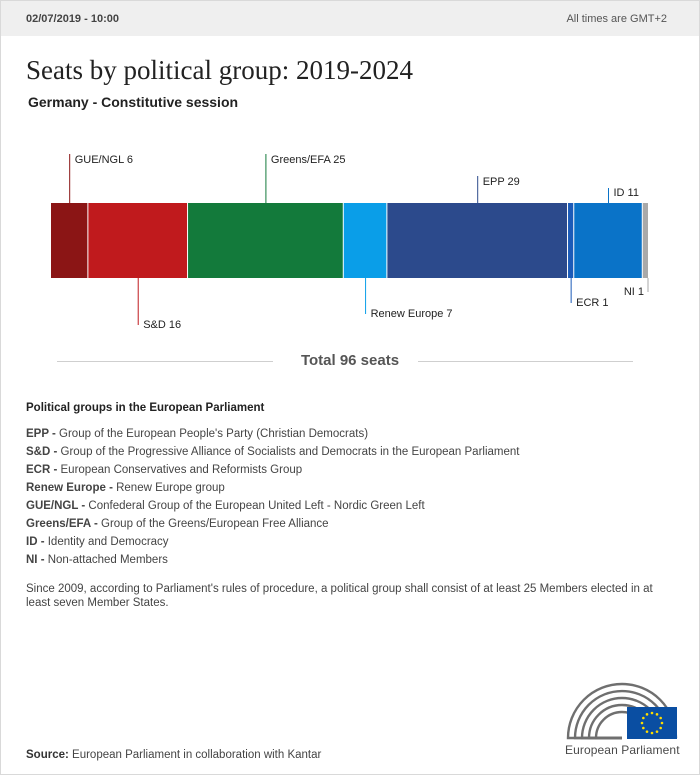 The image size is (700, 775). What do you see at coordinates (47, 755) in the screenshot?
I see `source-label: Source:` at bounding box center [47, 755].